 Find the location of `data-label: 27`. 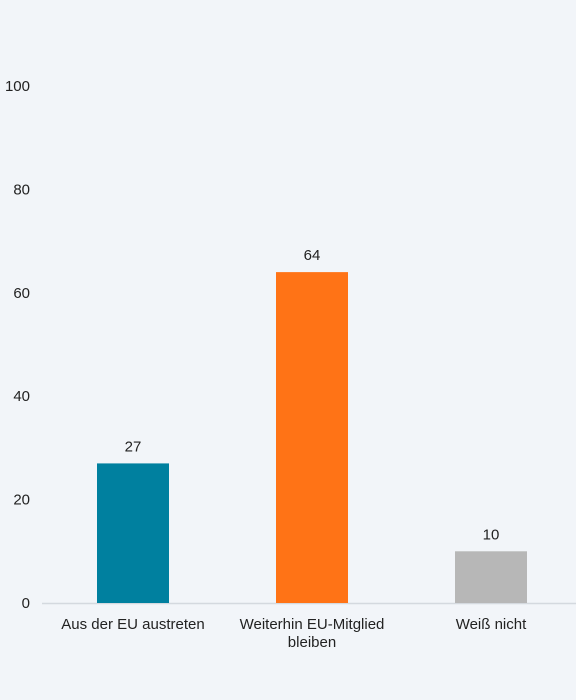

data-label: 27 is located at coordinates (133, 446).